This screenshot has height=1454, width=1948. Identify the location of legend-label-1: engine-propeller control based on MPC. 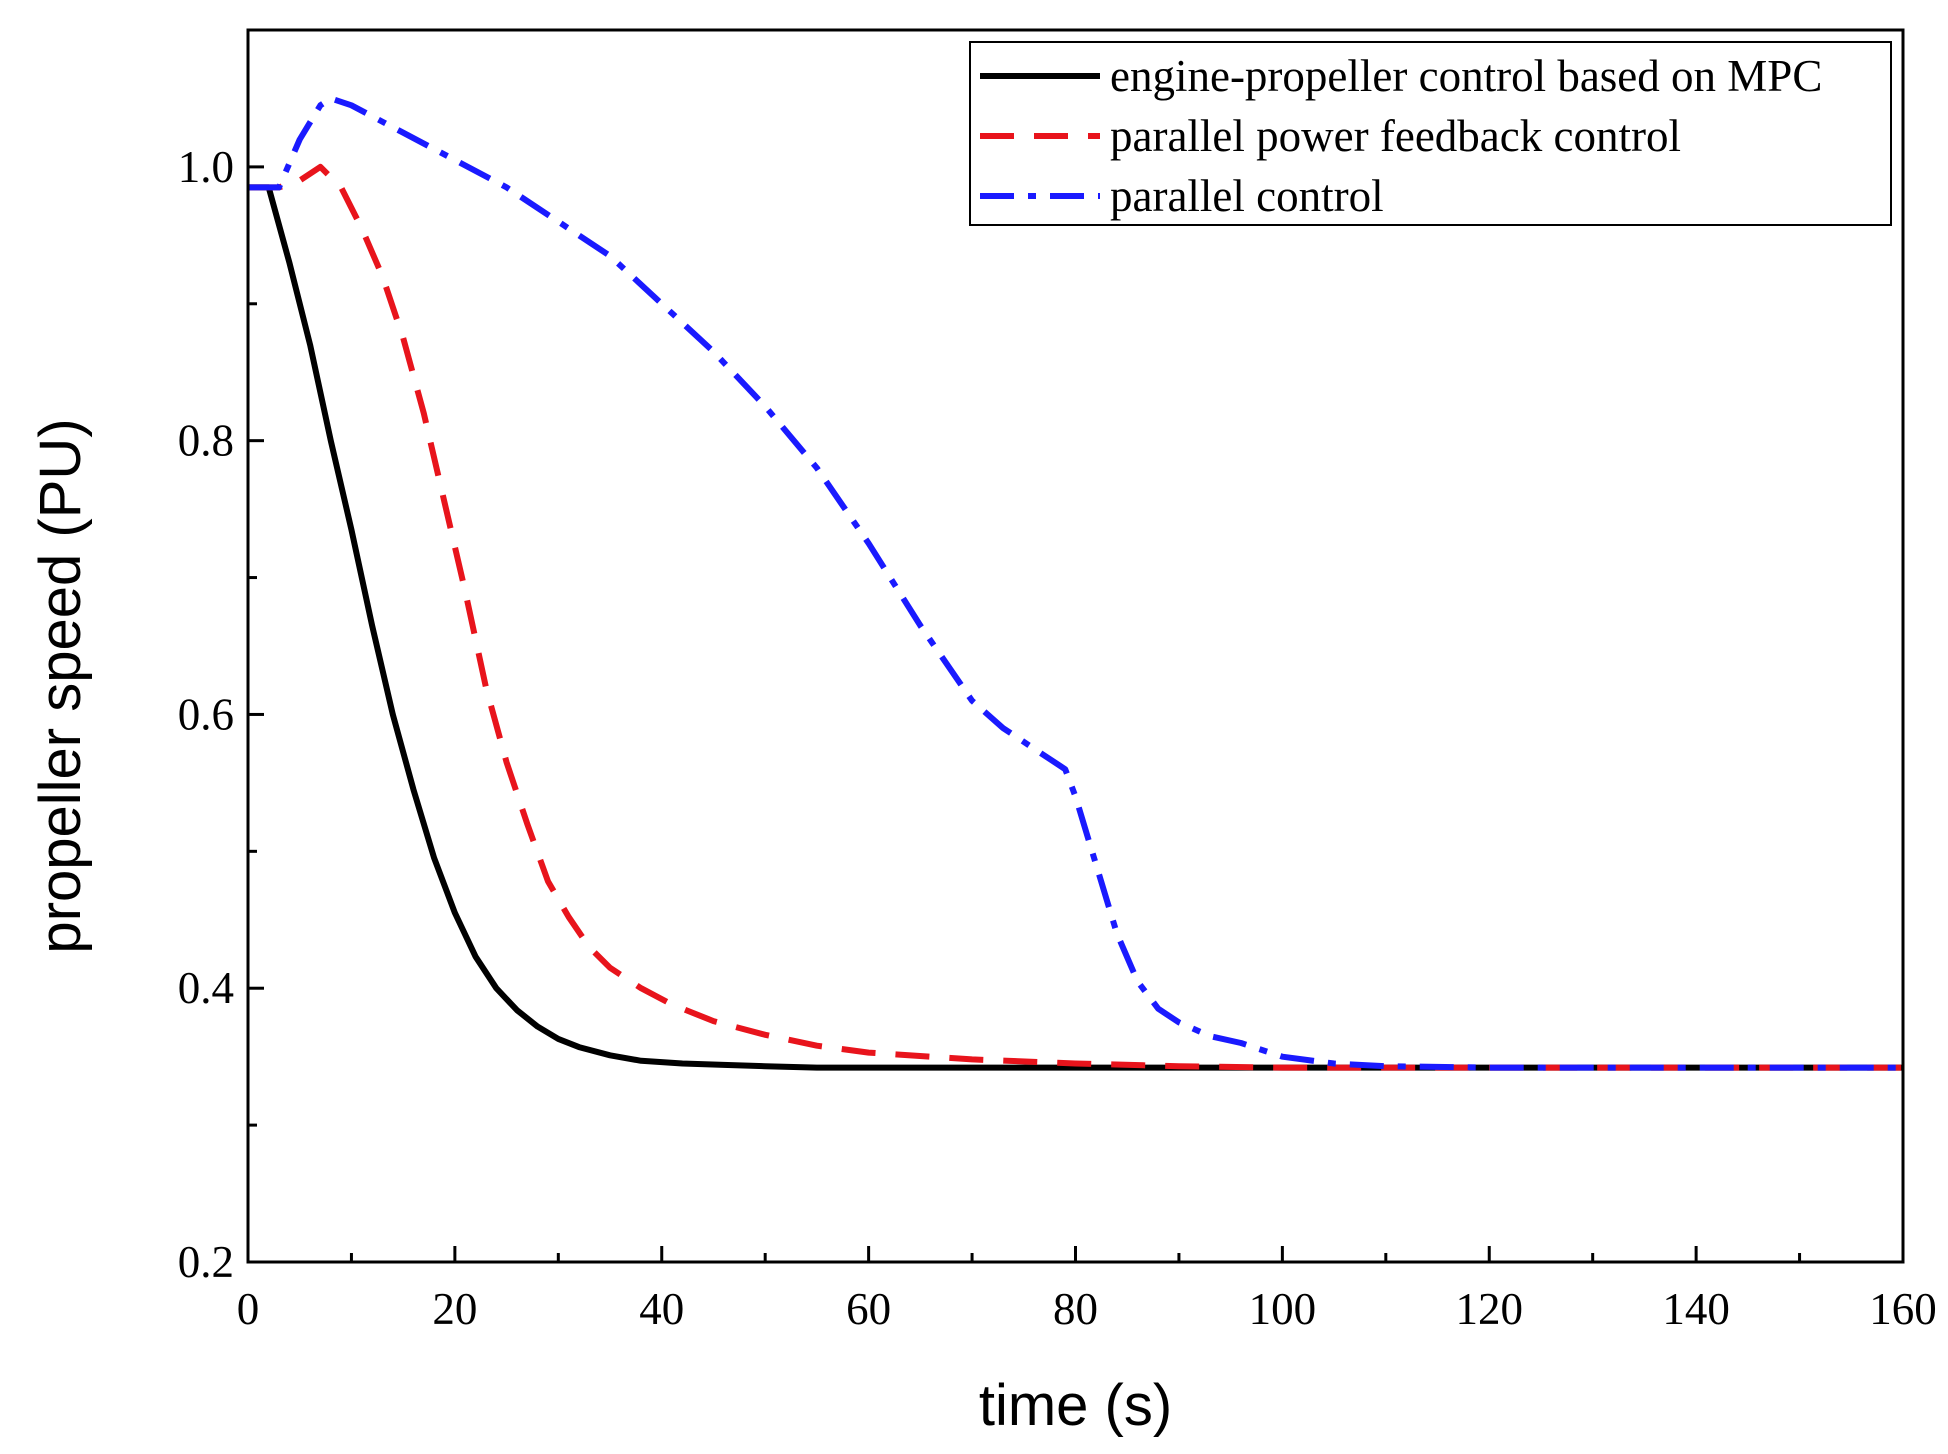
(1466, 76).